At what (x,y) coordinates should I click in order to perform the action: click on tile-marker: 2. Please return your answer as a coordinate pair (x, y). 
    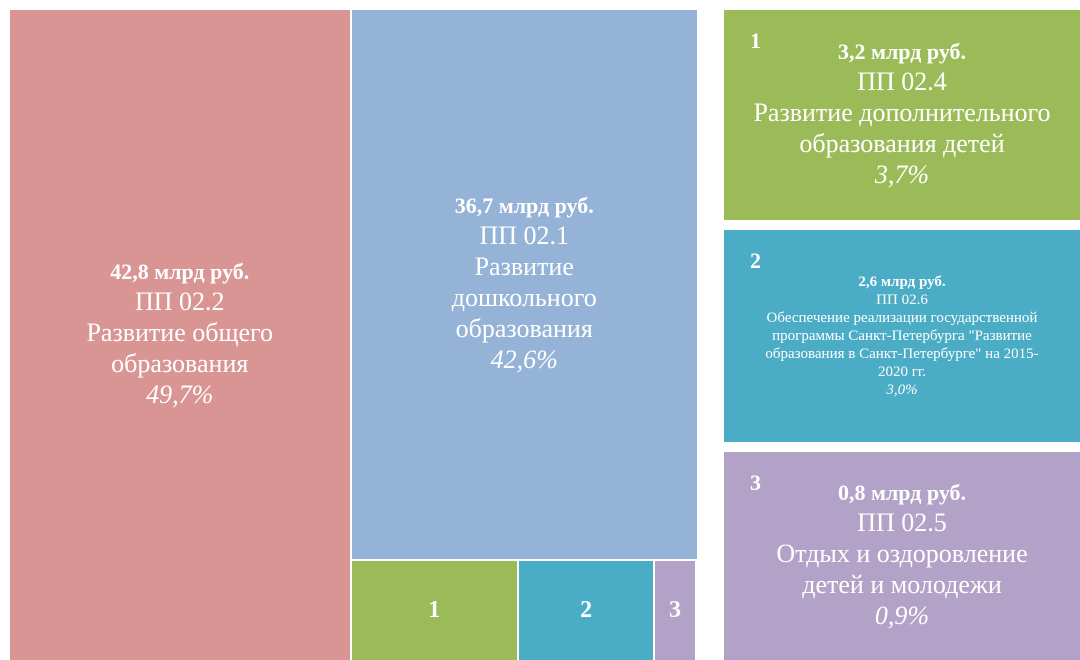
    Looking at the image, I should click on (586, 610).